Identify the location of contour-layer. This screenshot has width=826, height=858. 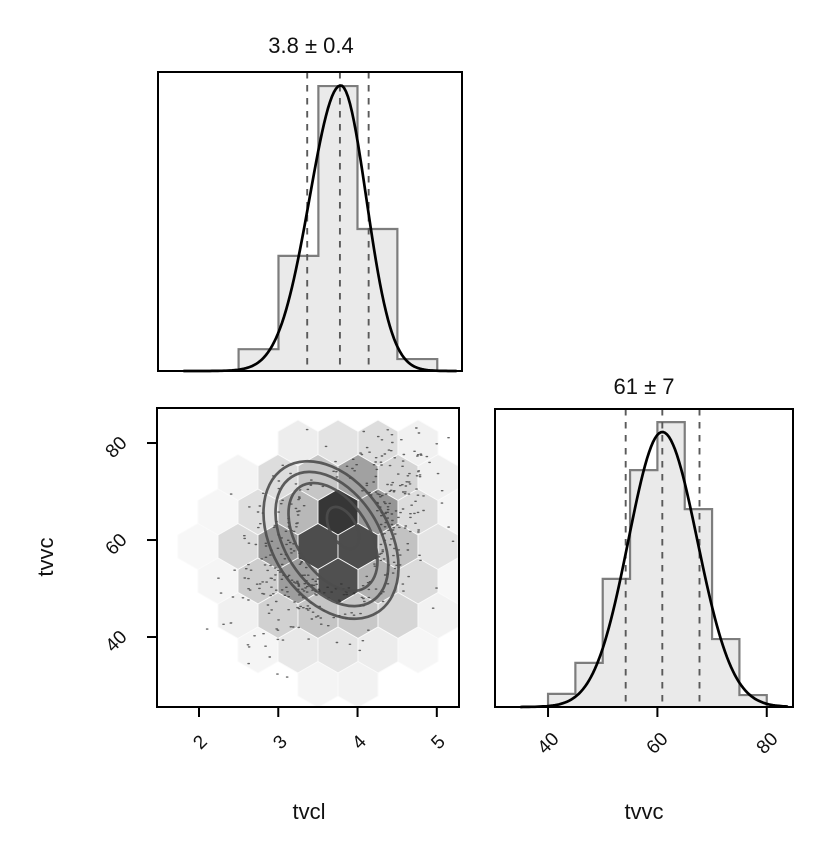
(331, 540).